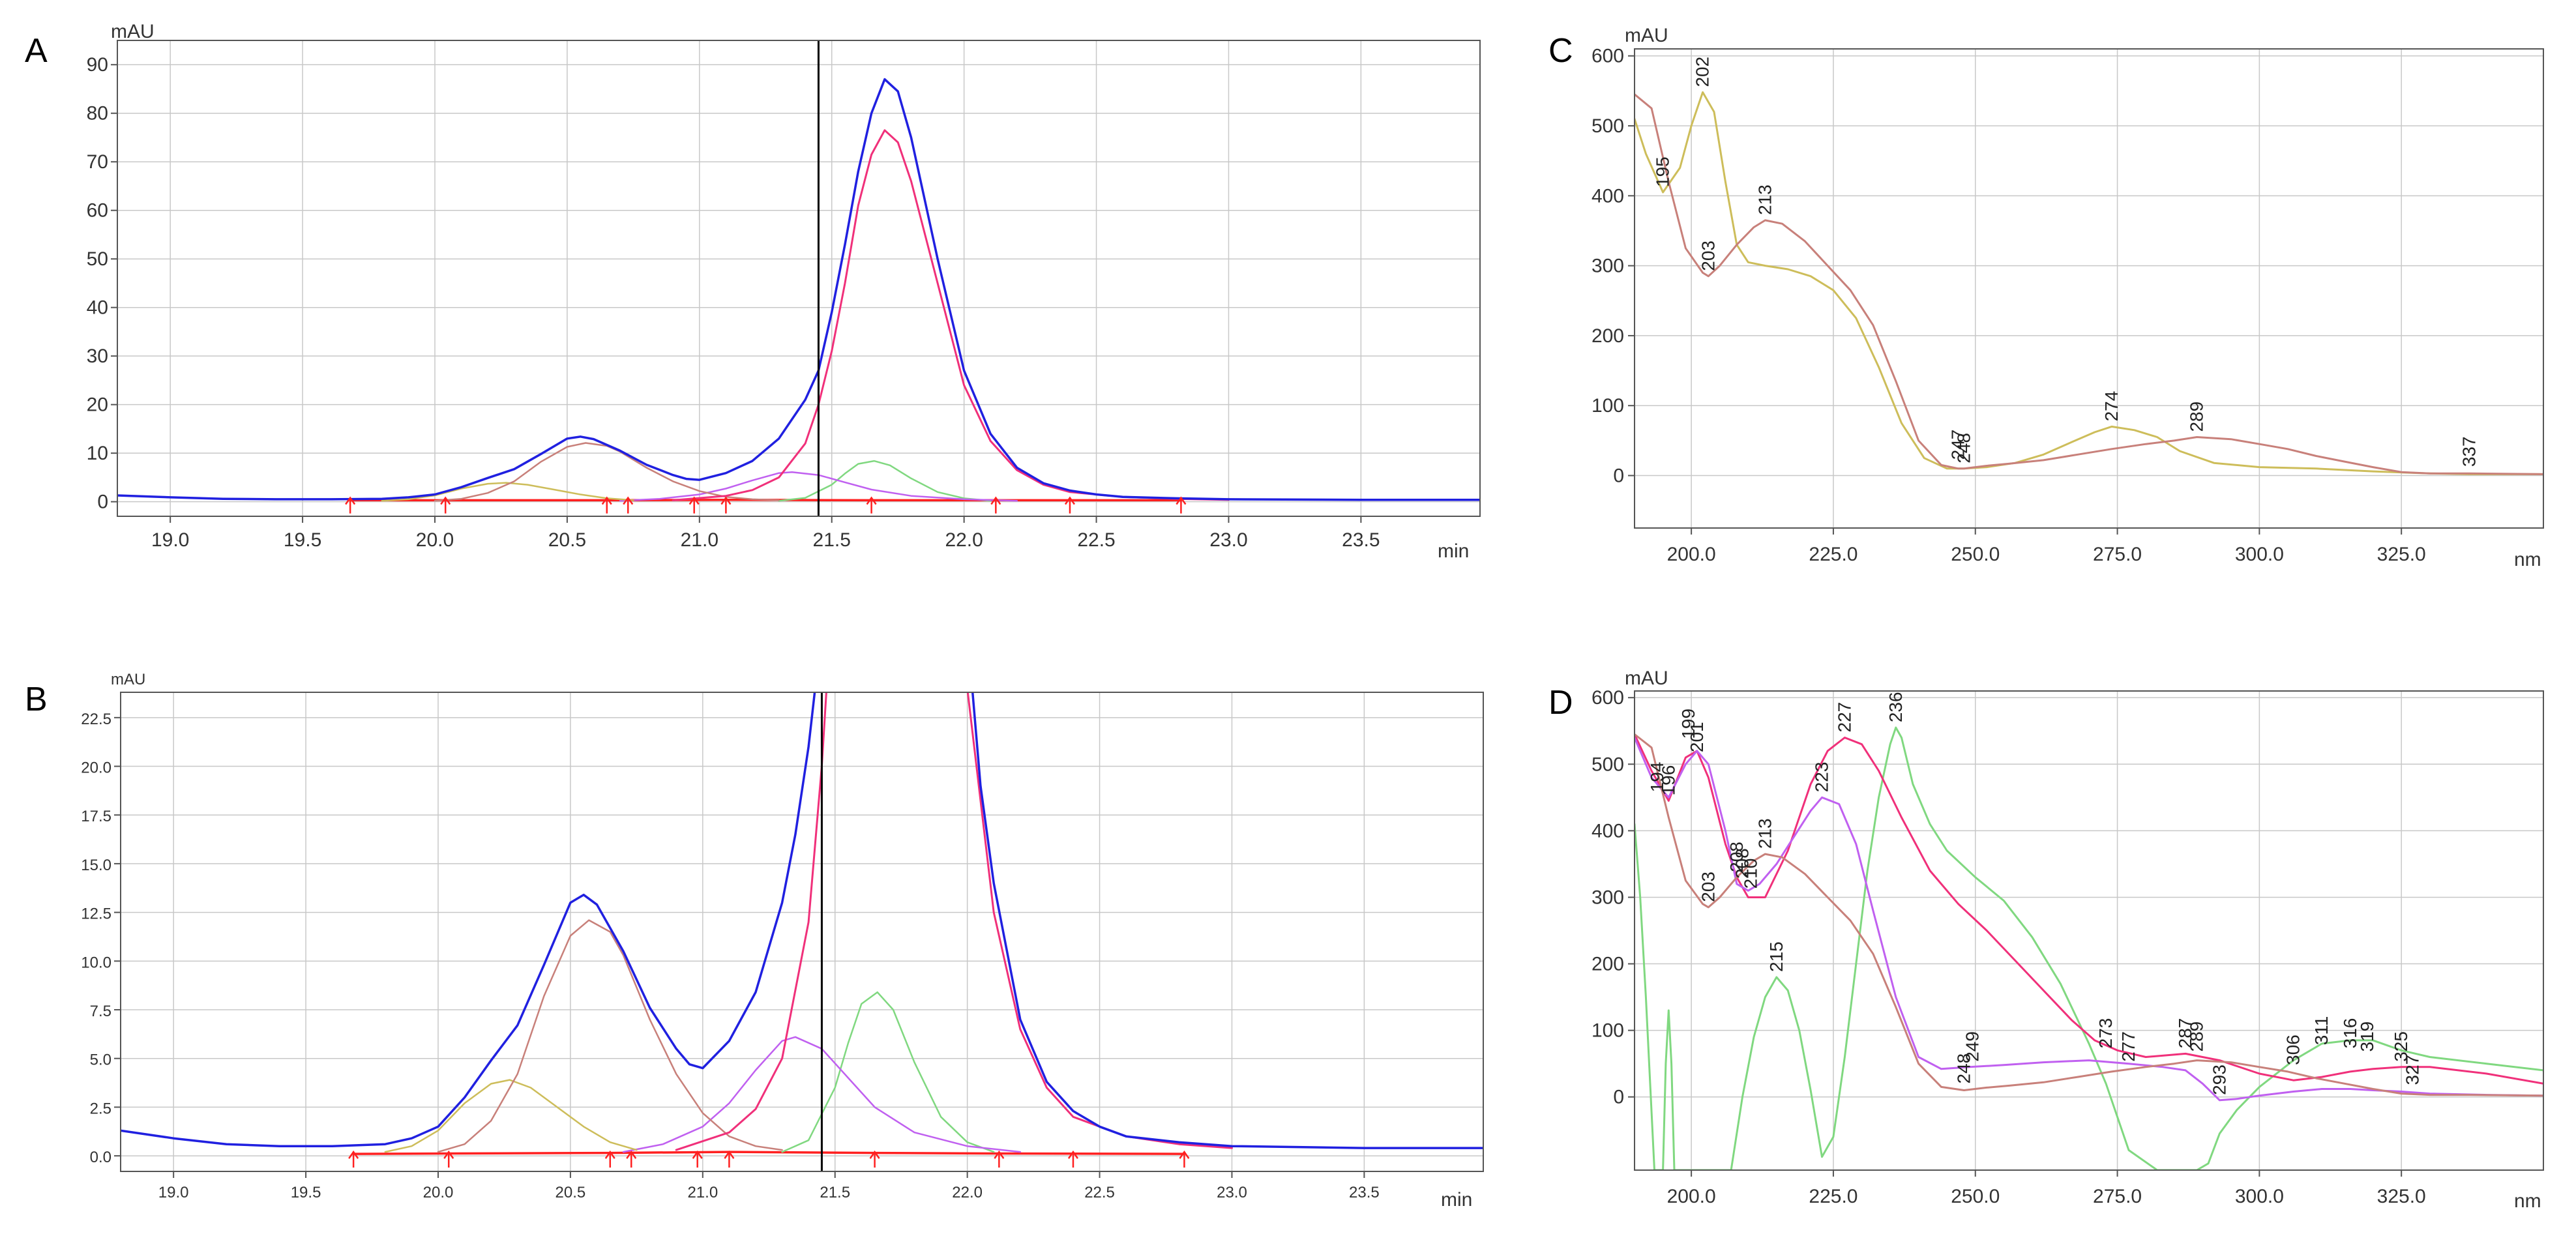 Image resolution: width=2576 pixels, height=1234 pixels. Describe the element at coordinates (438, 1192) in the screenshot. I see `panel-b-x-tick-label: 20.0` at that location.